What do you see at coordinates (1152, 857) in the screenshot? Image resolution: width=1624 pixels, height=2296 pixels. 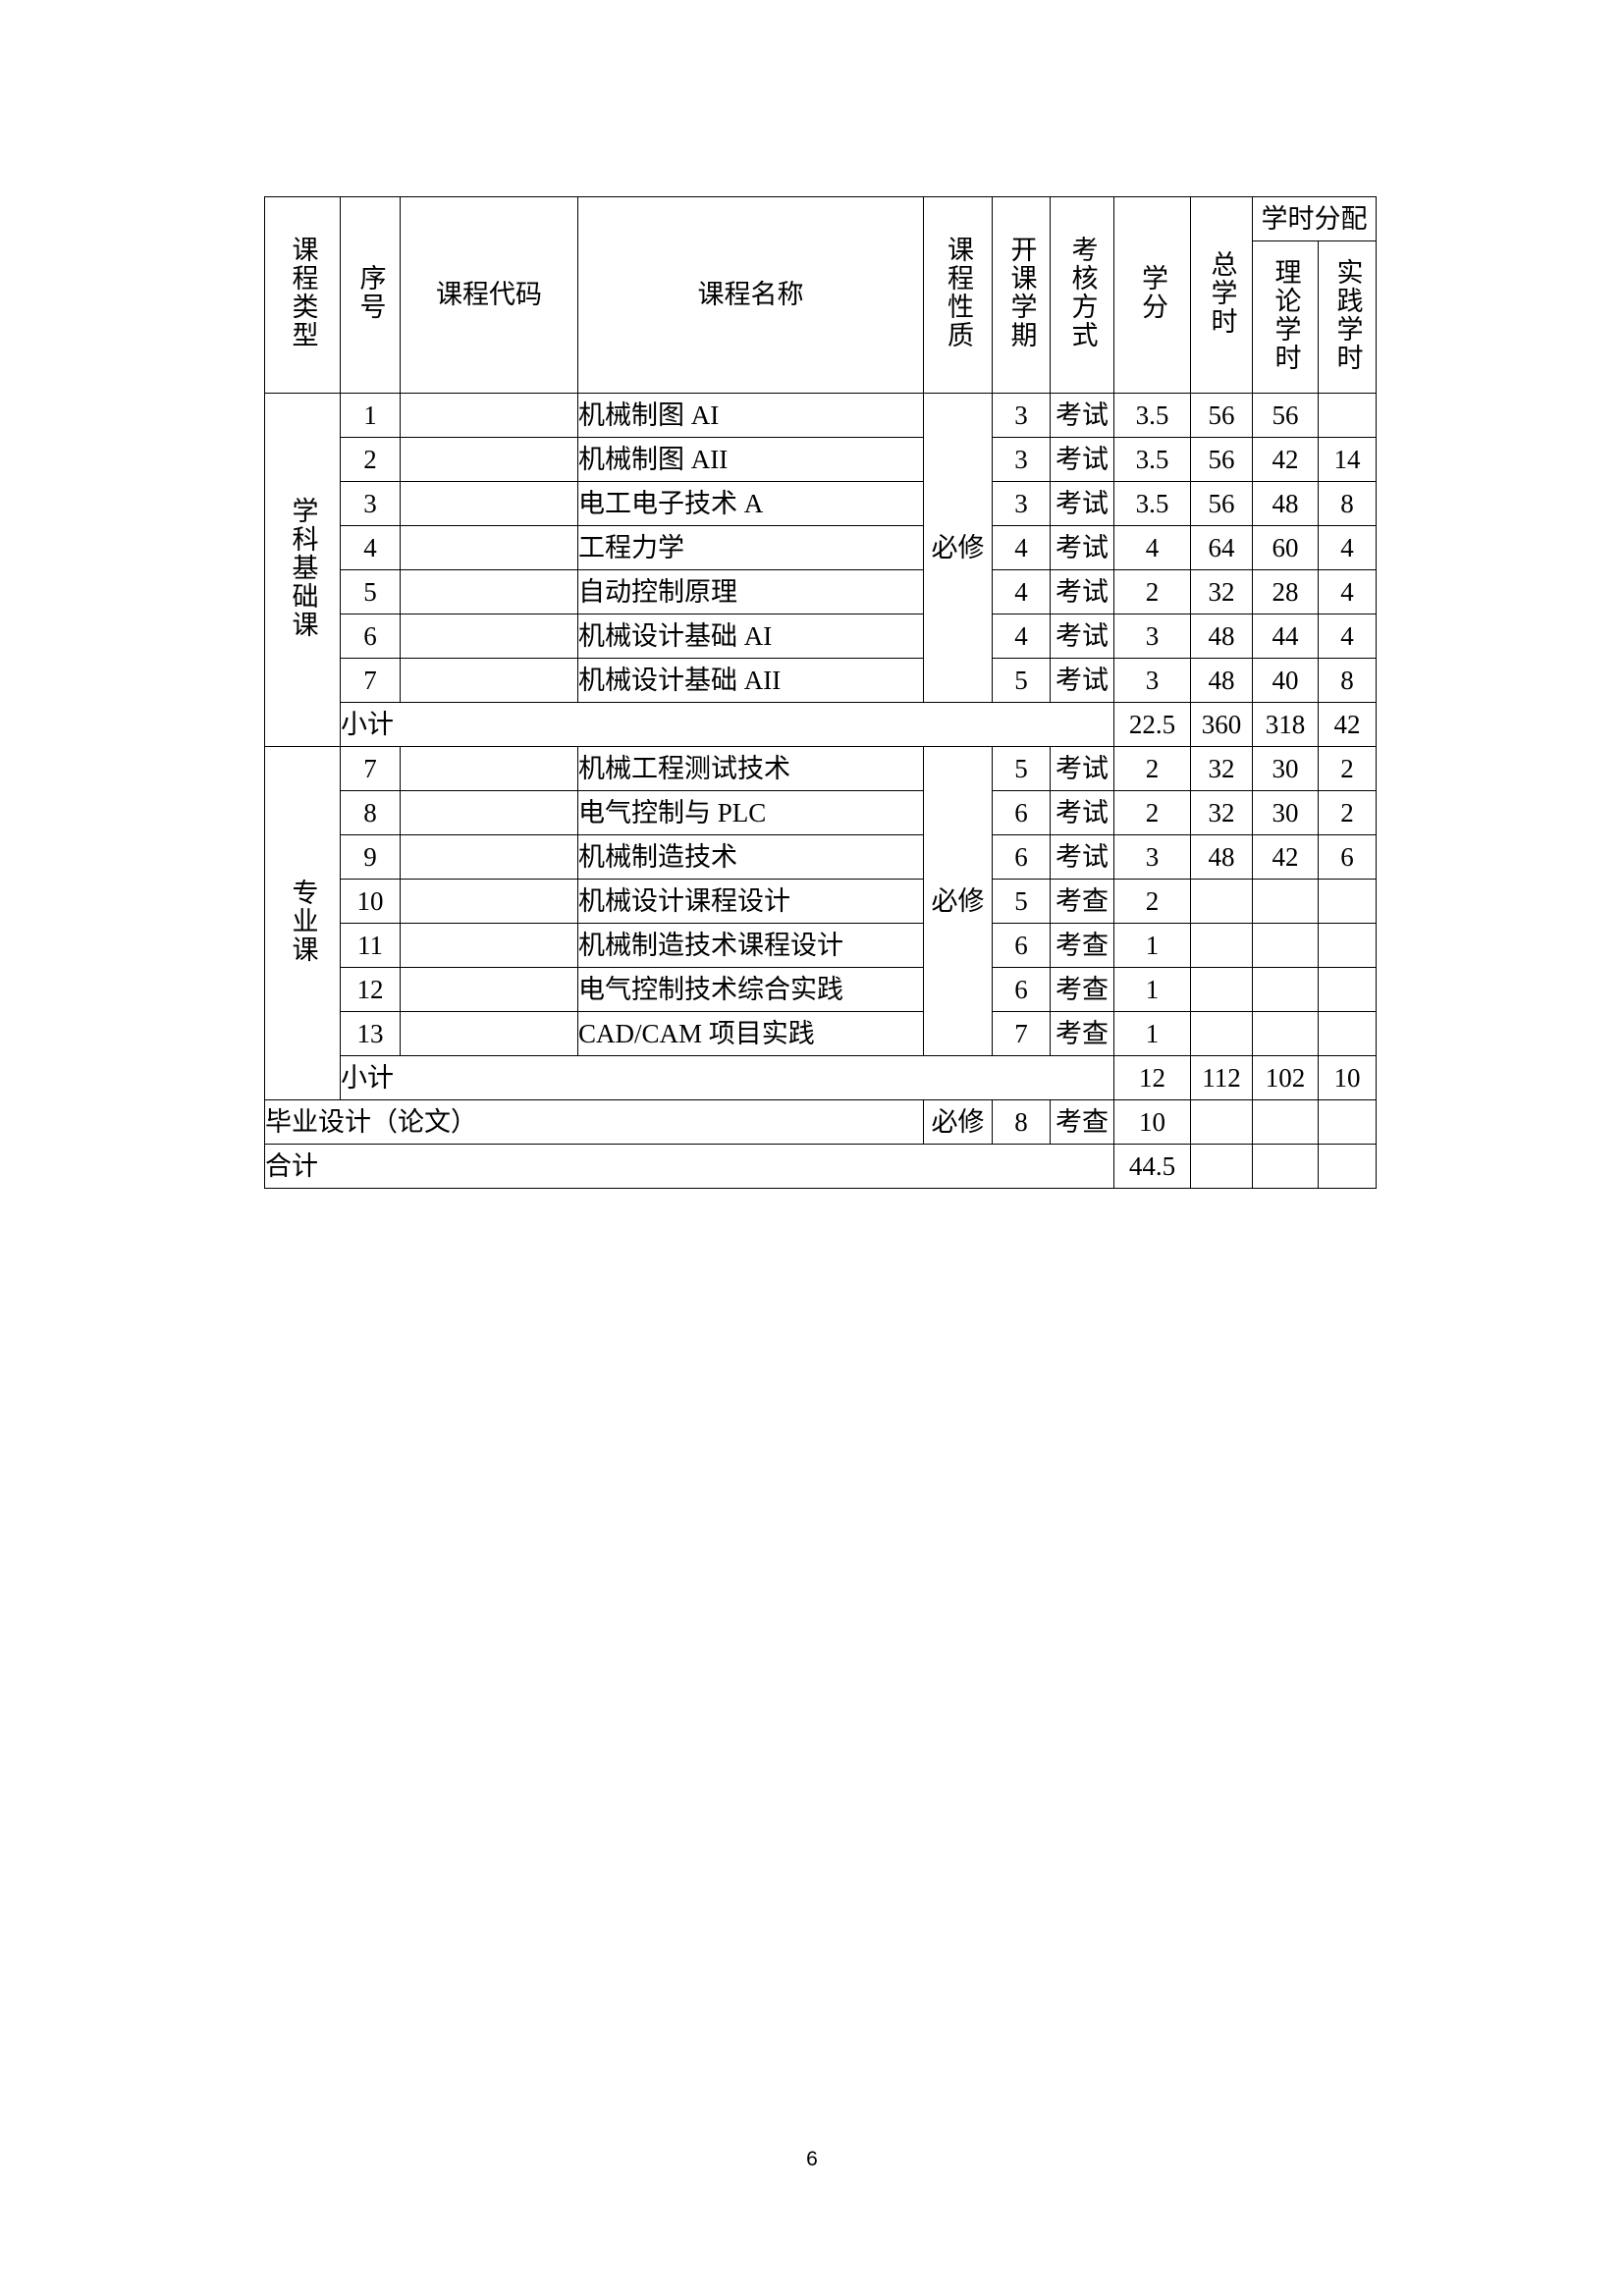 I see `credit-cell: 3` at bounding box center [1152, 857].